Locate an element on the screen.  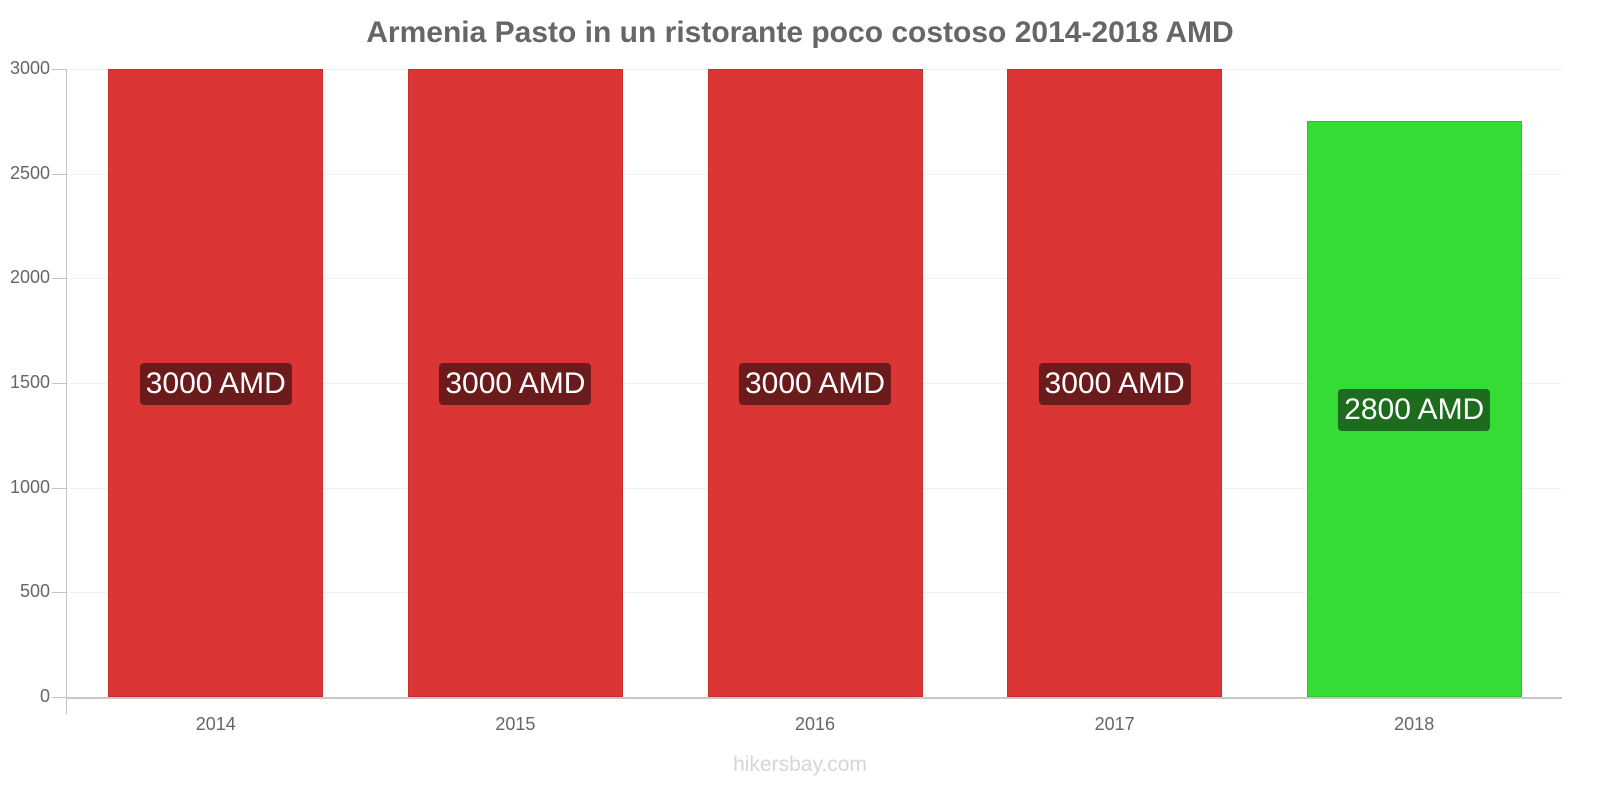
x-axis-line is located at coordinates (814, 698).